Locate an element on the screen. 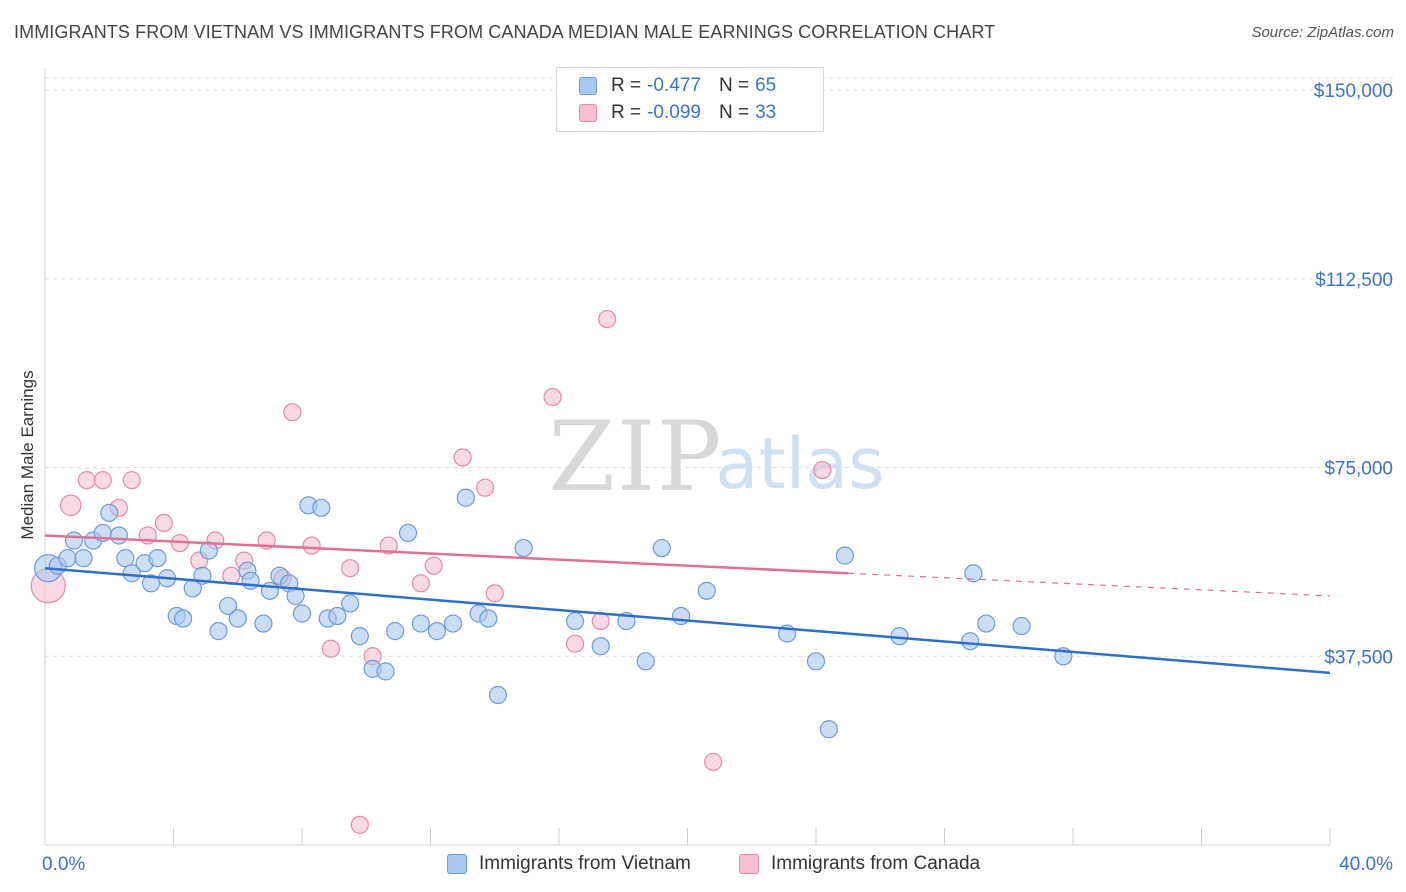  y-tick-label: $112,500 is located at coordinates (1354, 280).